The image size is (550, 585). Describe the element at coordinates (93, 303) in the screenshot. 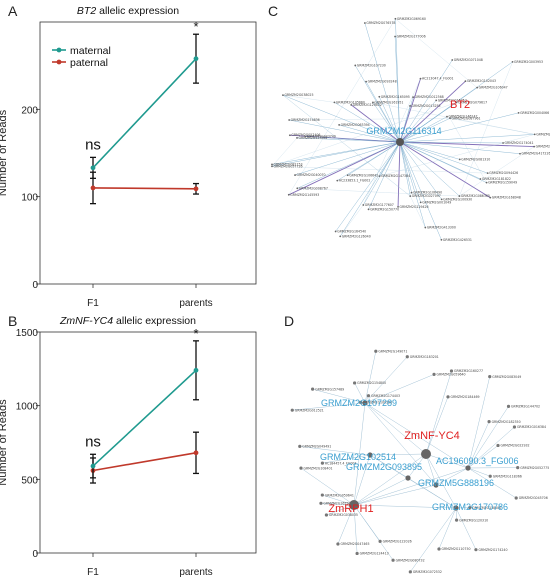

I see `panel-a-xtick-label: F1` at that location.